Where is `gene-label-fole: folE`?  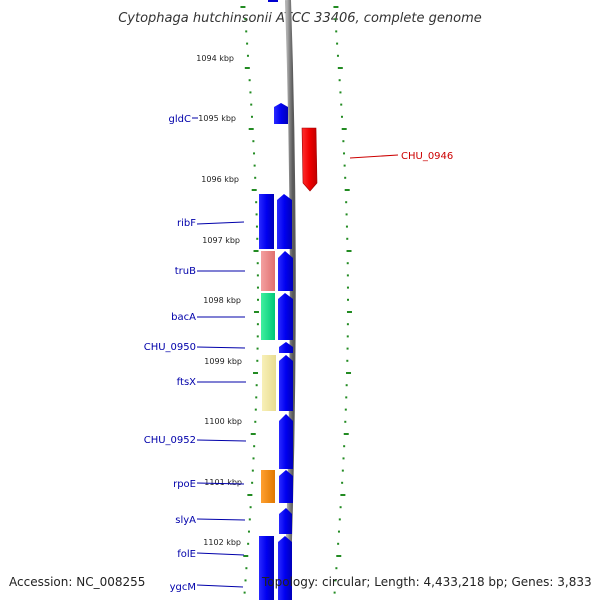
gene-label-fole: folE is located at coordinates (186, 554).